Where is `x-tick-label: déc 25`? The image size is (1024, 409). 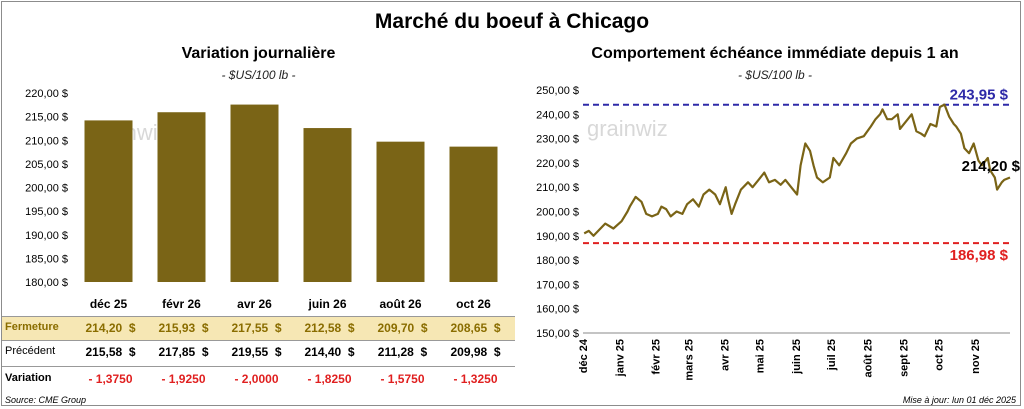 x-tick-label: déc 25 is located at coordinates (109, 304).